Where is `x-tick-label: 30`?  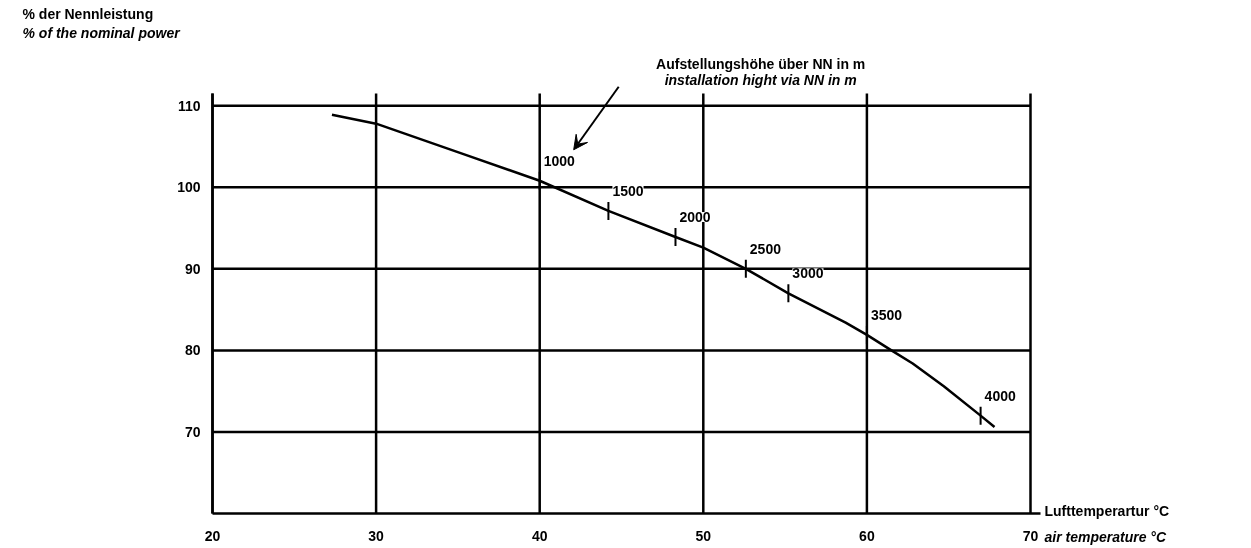 x-tick-label: 30 is located at coordinates (376, 535).